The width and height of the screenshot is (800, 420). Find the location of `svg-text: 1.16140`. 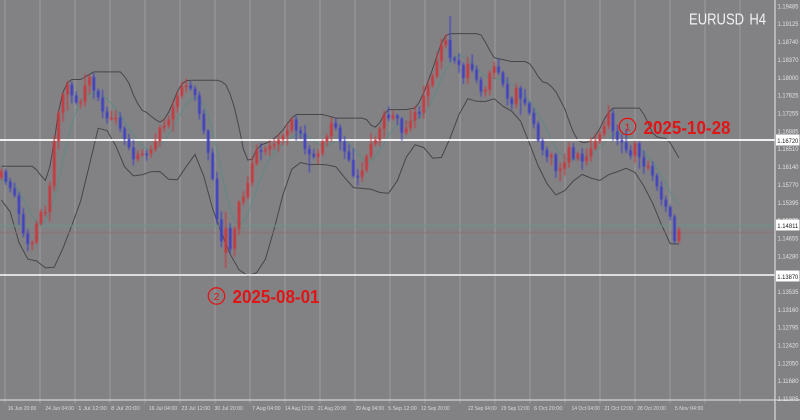

svg-text: 1.16140 is located at coordinates (788, 167).